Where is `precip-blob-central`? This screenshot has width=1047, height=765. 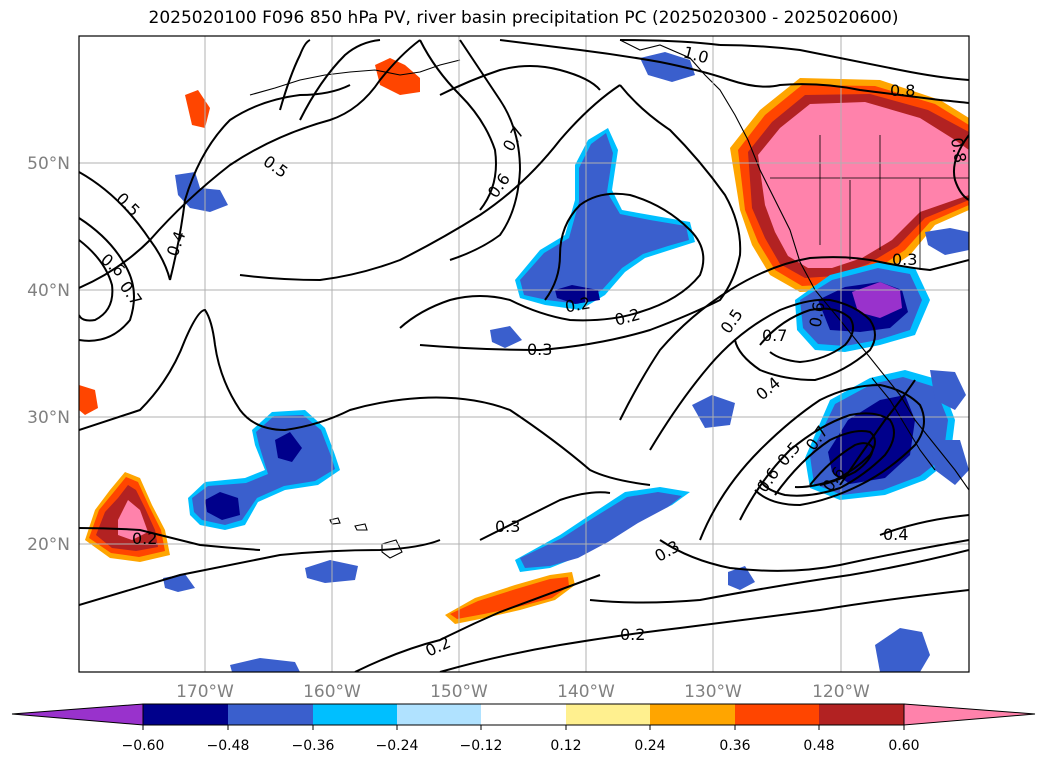
precip-blob-central is located at coordinates (604, 218).